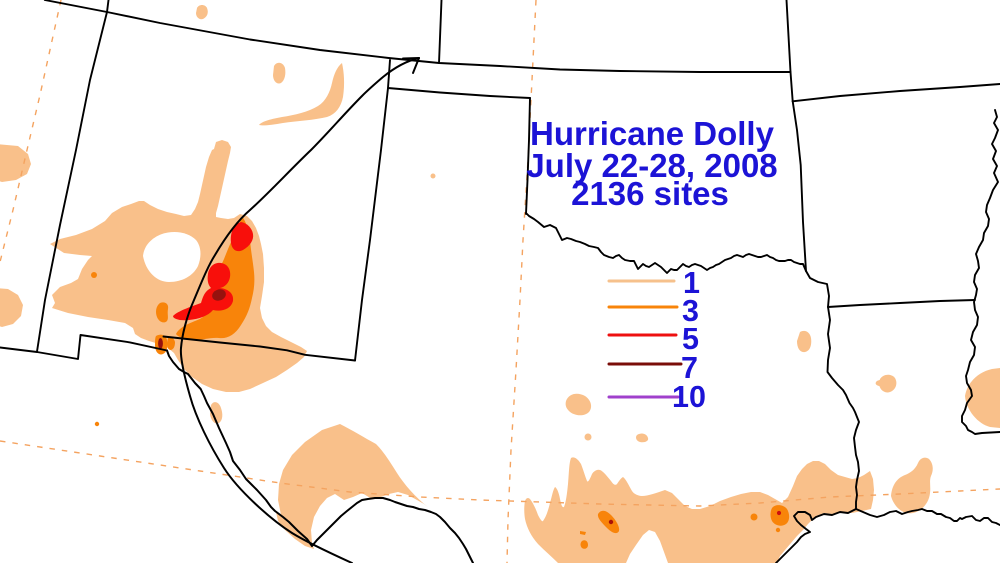 The image size is (1000, 563). Describe the element at coordinates (690, 339) in the screenshot. I see `svg-text: 5` at that location.